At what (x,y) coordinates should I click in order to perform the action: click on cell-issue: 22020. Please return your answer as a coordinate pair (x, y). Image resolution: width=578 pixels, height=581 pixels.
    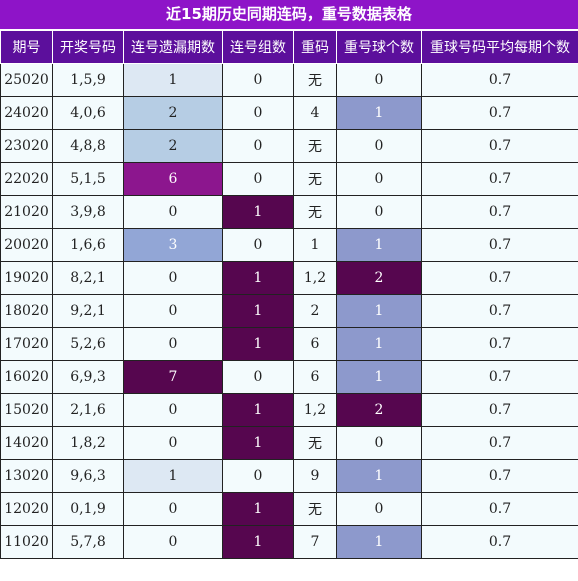
    Looking at the image, I should click on (26, 179).